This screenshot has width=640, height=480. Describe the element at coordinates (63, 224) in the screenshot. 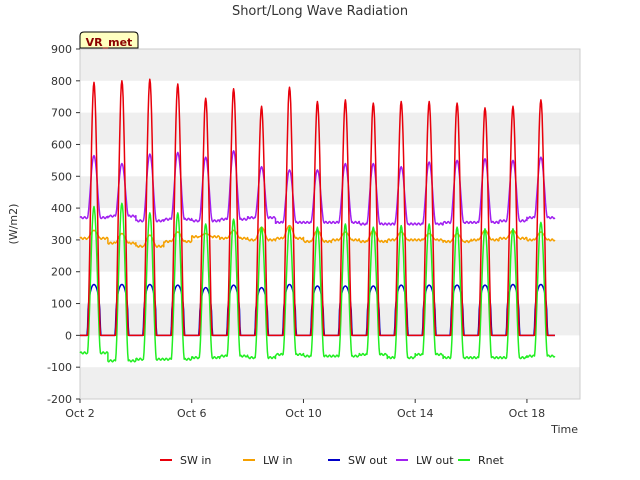

I see `y-axis-ticks: -200 -100 0 100 200 300 400 500 600 700 800 900` at that location.